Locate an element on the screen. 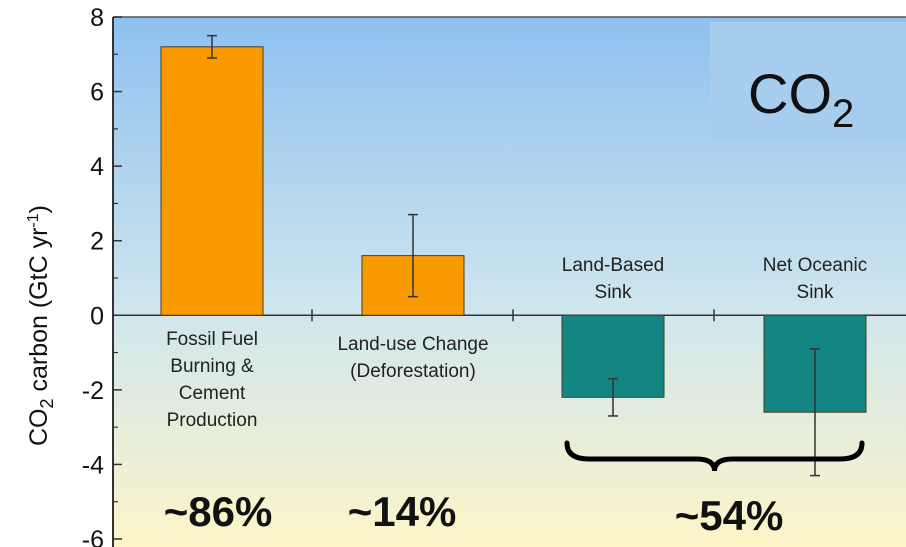 The height and width of the screenshot is (547, 906). category-label-0-line-2: Cement is located at coordinates (212, 393).